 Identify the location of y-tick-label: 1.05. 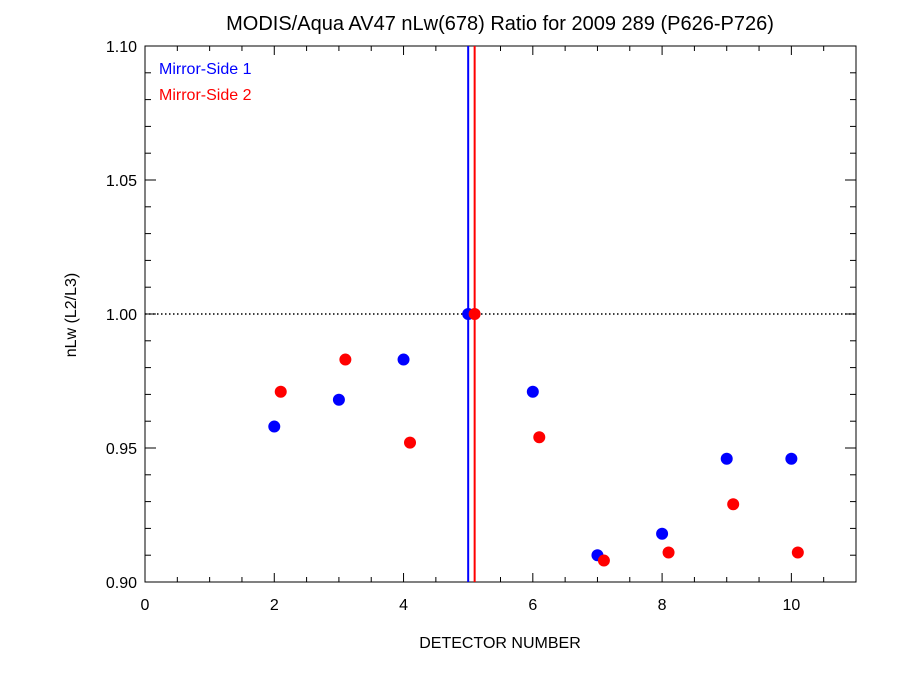
(121, 181).